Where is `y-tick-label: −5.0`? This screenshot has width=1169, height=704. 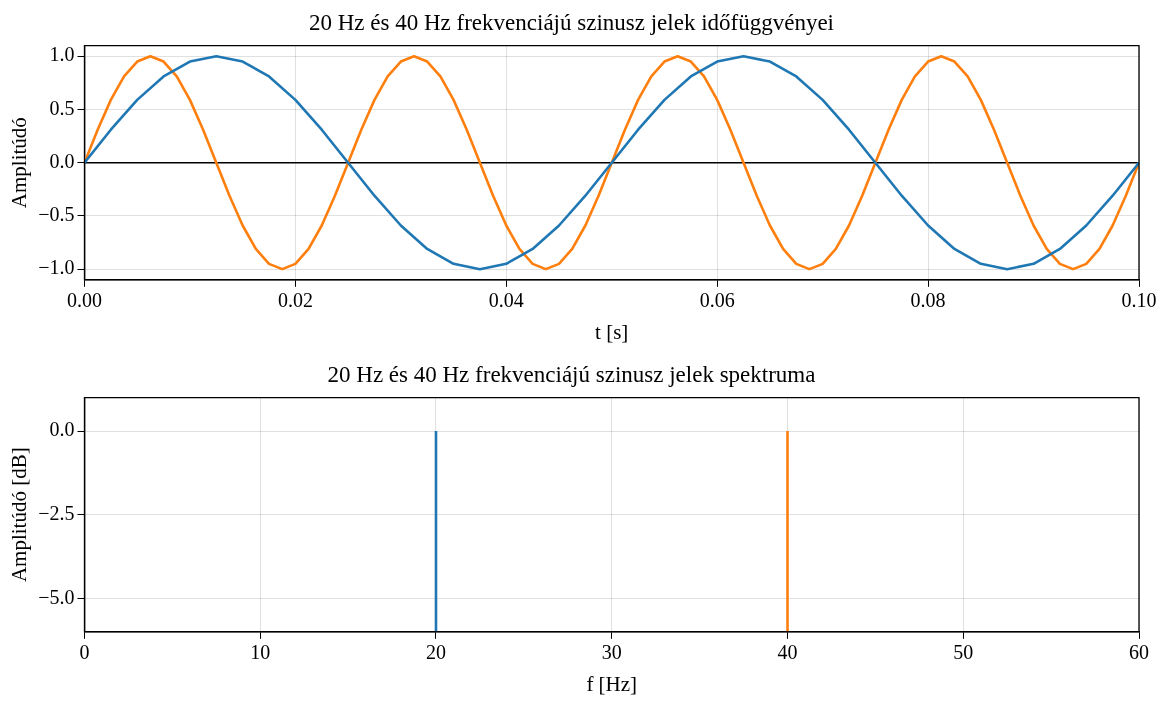 y-tick-label: −5.0 is located at coordinates (56, 596).